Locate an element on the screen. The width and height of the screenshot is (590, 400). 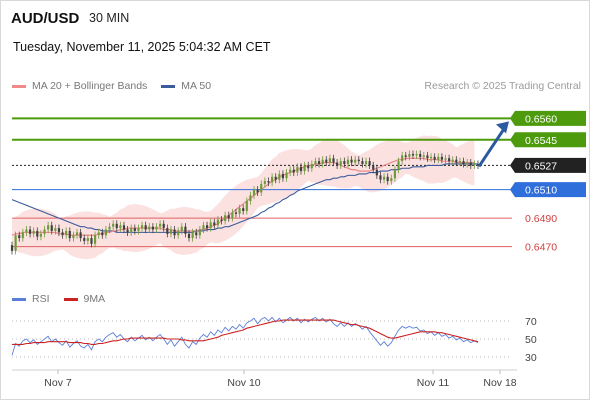
level-tag-0.6560 is located at coordinates (550, 118).